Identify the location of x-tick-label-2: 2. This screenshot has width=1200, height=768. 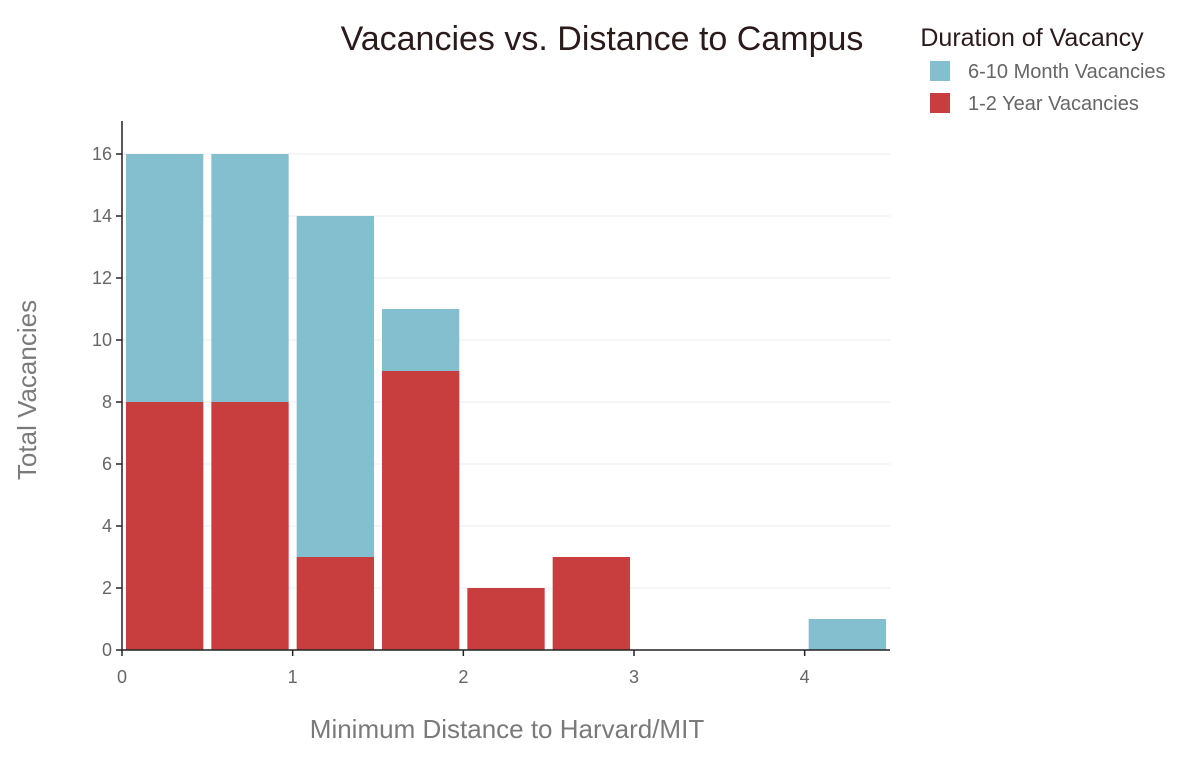
(463, 677).